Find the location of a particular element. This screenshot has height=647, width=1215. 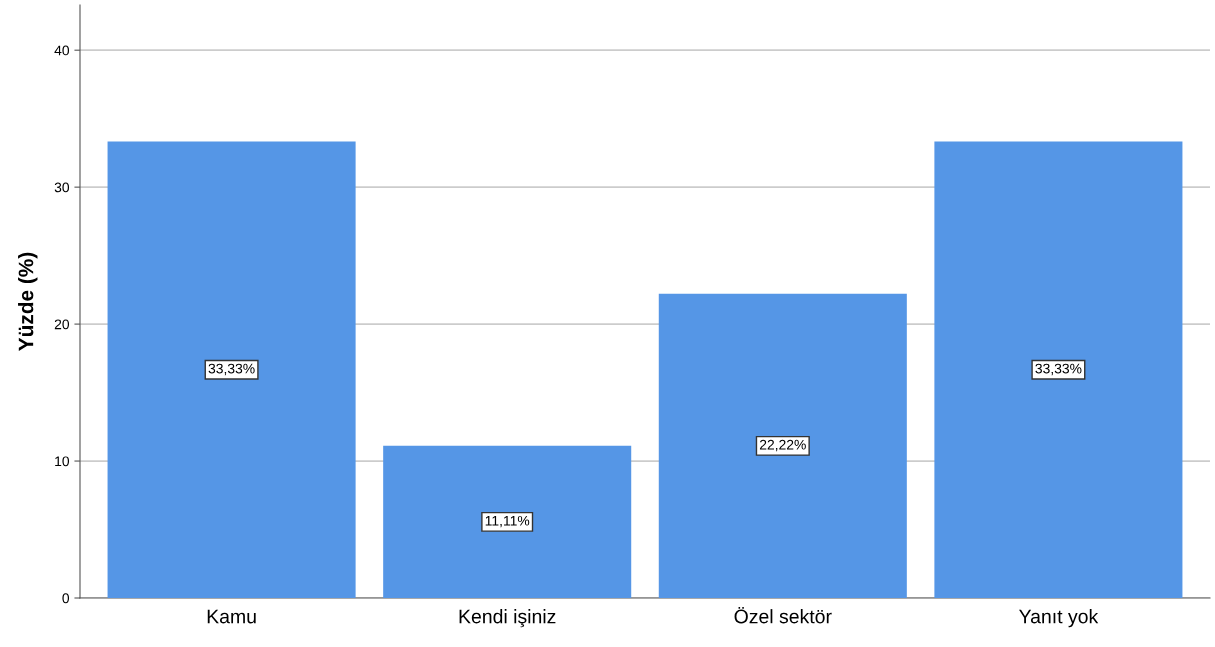

y-axis-title: Yüzde (%) is located at coordinates (28, 301).